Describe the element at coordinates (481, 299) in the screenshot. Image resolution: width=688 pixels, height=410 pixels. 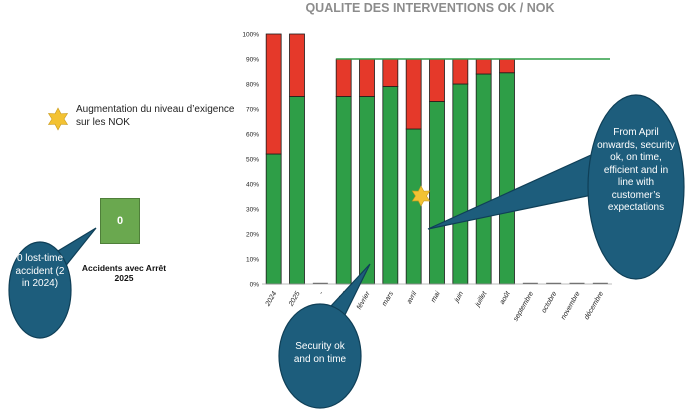
I see `x-tick-label: juillet` at that location.